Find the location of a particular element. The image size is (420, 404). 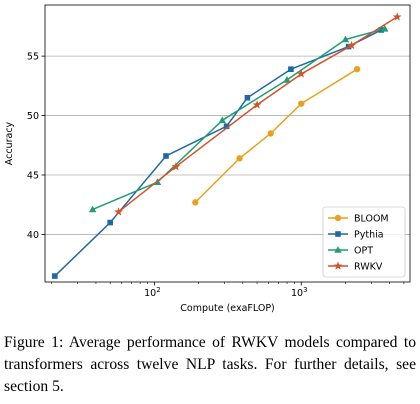

legend-item-opt: OPT is located at coordinates (350, 250).